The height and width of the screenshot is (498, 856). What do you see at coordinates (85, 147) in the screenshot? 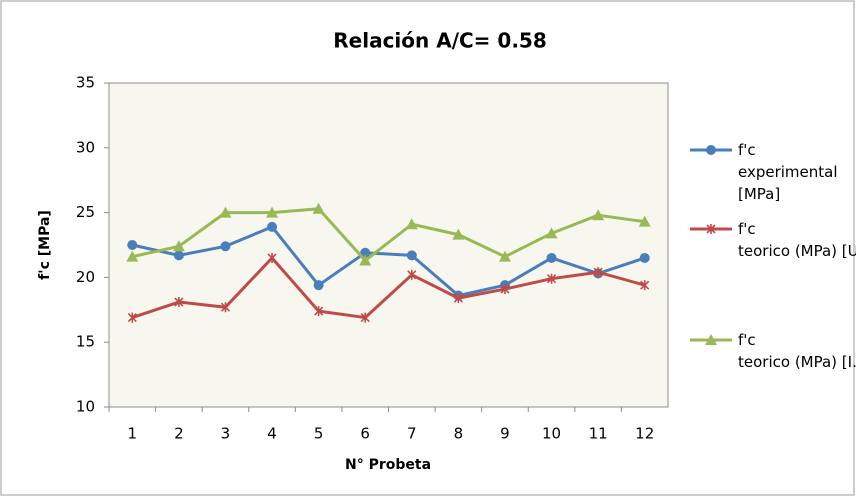
I see `y-tick-label: 30` at bounding box center [85, 147].